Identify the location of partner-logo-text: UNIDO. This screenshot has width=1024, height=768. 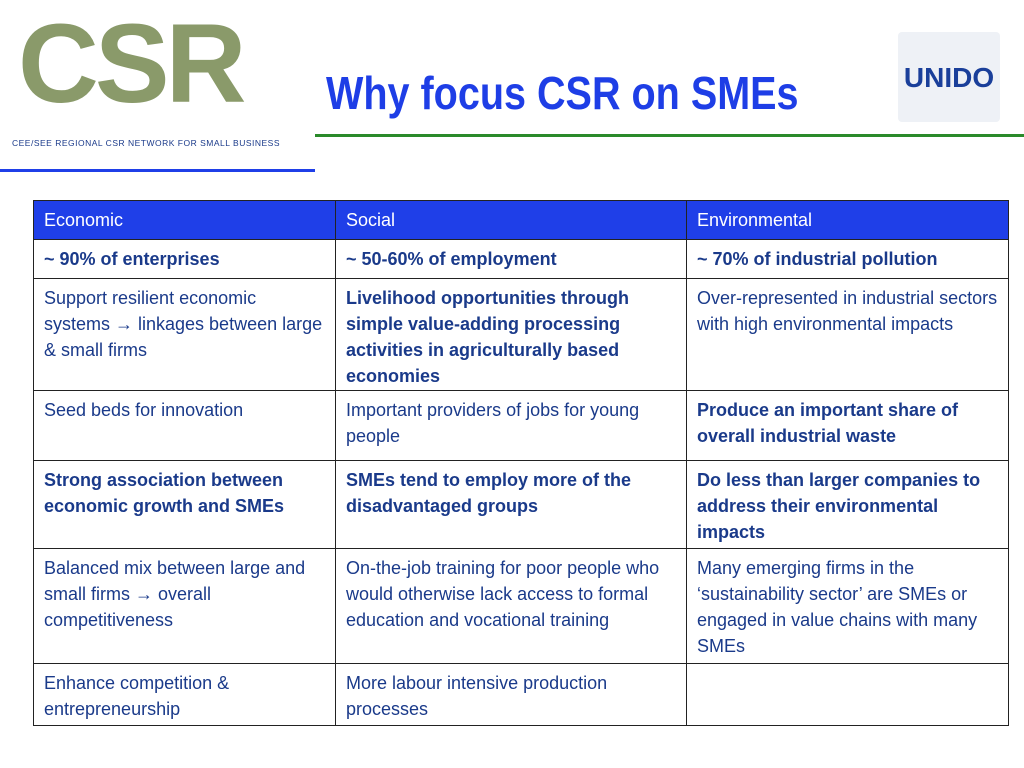
(949, 77).